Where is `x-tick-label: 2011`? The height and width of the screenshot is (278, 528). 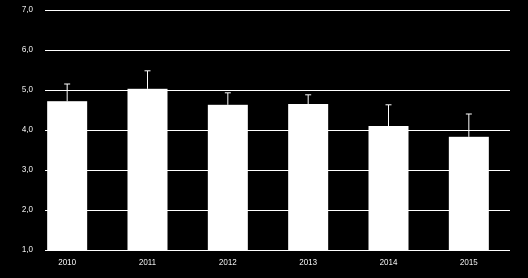
x-tick-label: 2011 is located at coordinates (148, 262).